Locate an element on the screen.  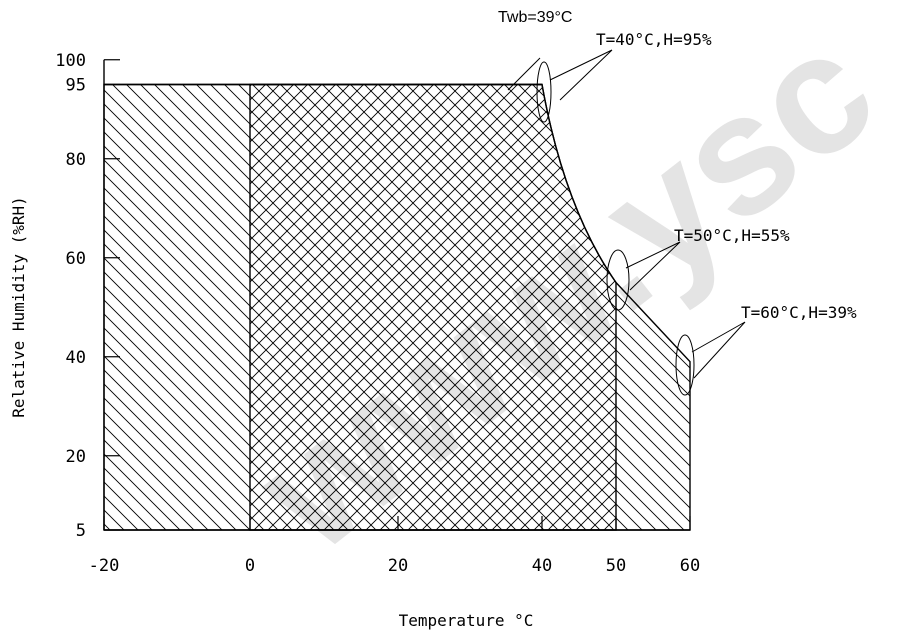
wet-bulb-line is located at coordinates (524, 74).